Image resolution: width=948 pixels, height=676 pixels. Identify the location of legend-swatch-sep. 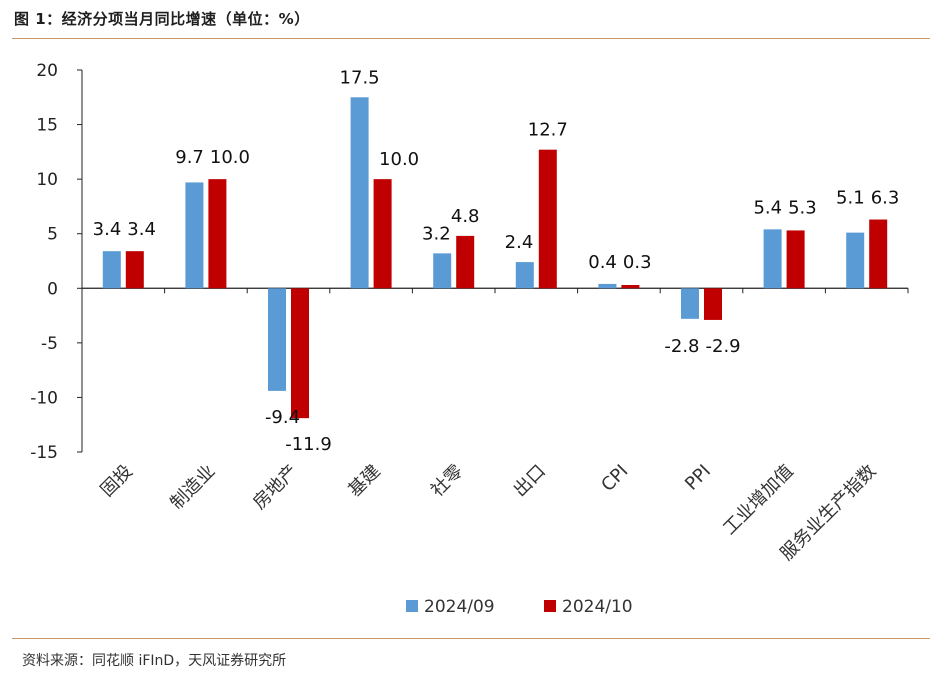
(412, 606).